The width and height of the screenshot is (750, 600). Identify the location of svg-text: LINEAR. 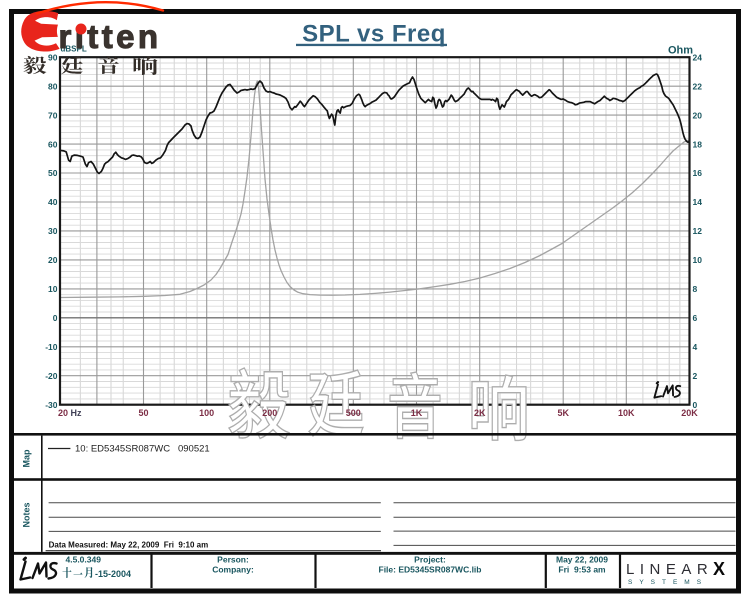
(669, 569).